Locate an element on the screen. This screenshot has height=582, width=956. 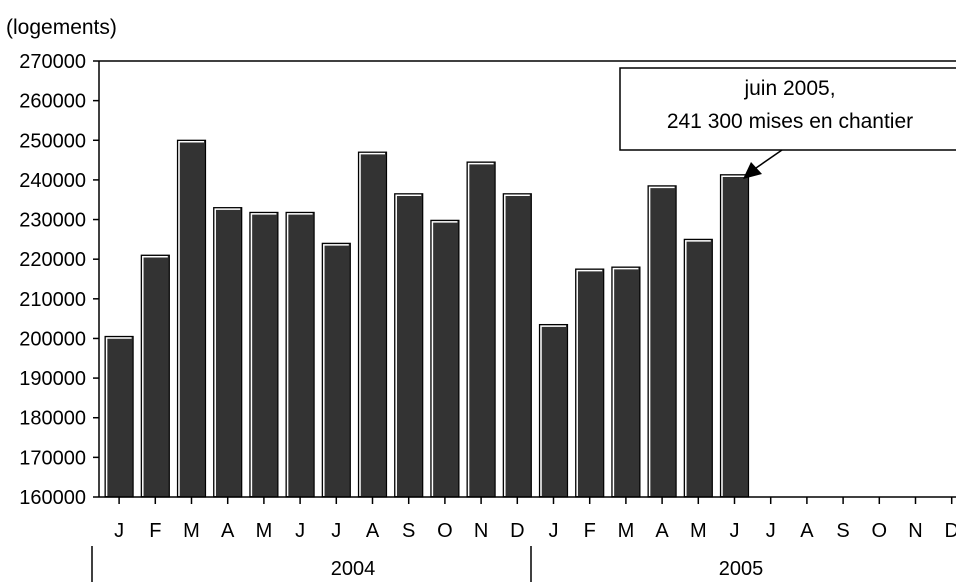
annotation-arrow-line is located at coordinates (769, 159).